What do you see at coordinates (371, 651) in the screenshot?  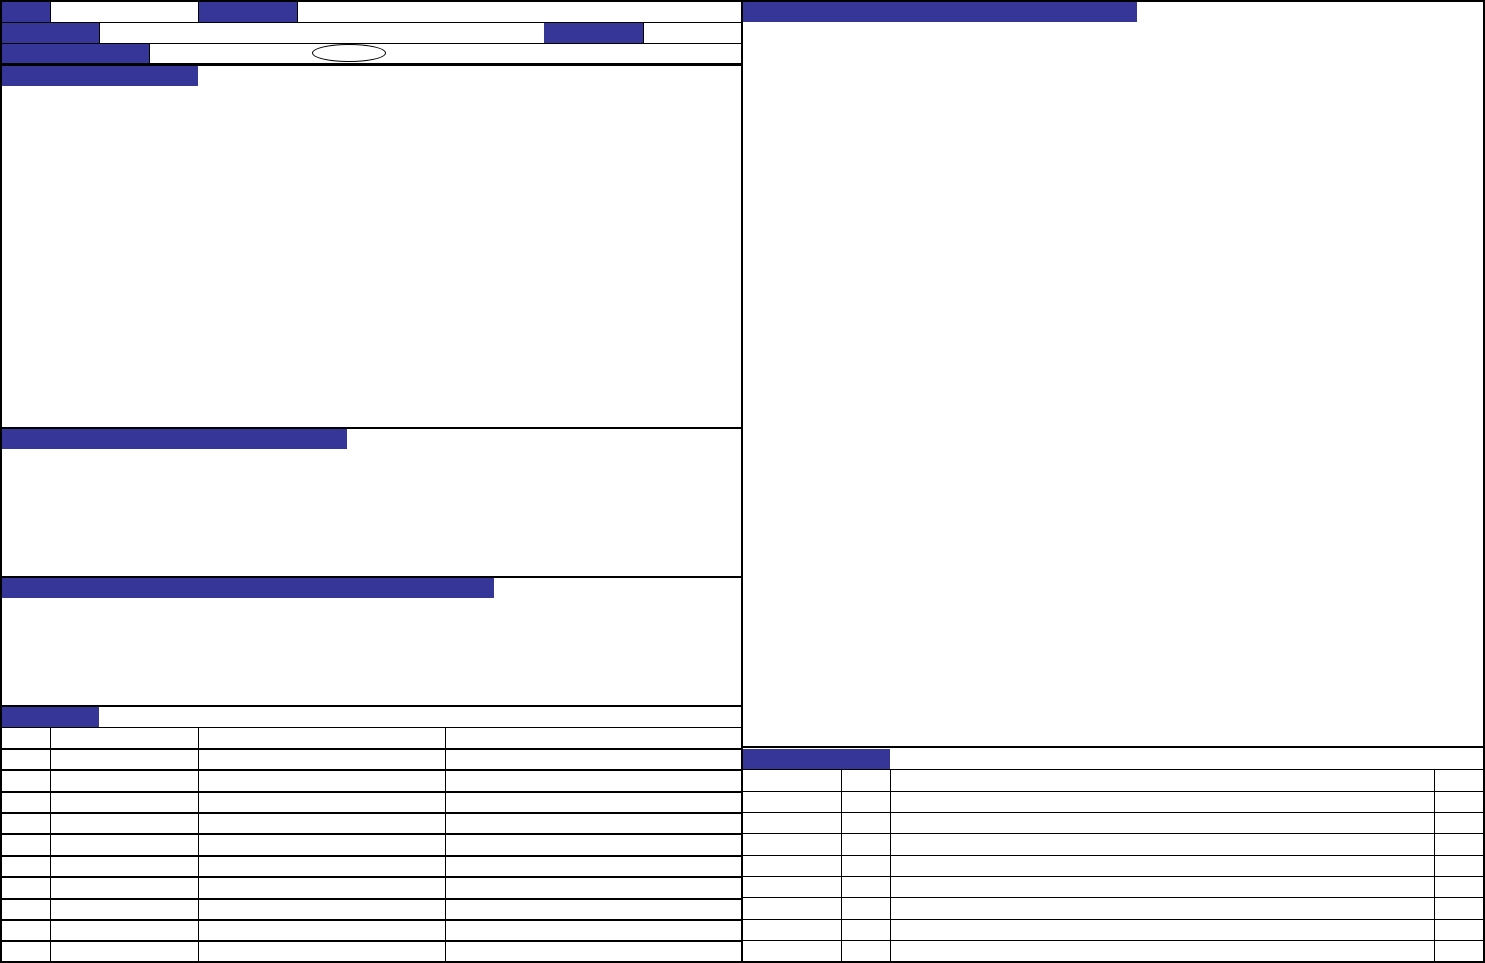 I see `section-3-area` at bounding box center [371, 651].